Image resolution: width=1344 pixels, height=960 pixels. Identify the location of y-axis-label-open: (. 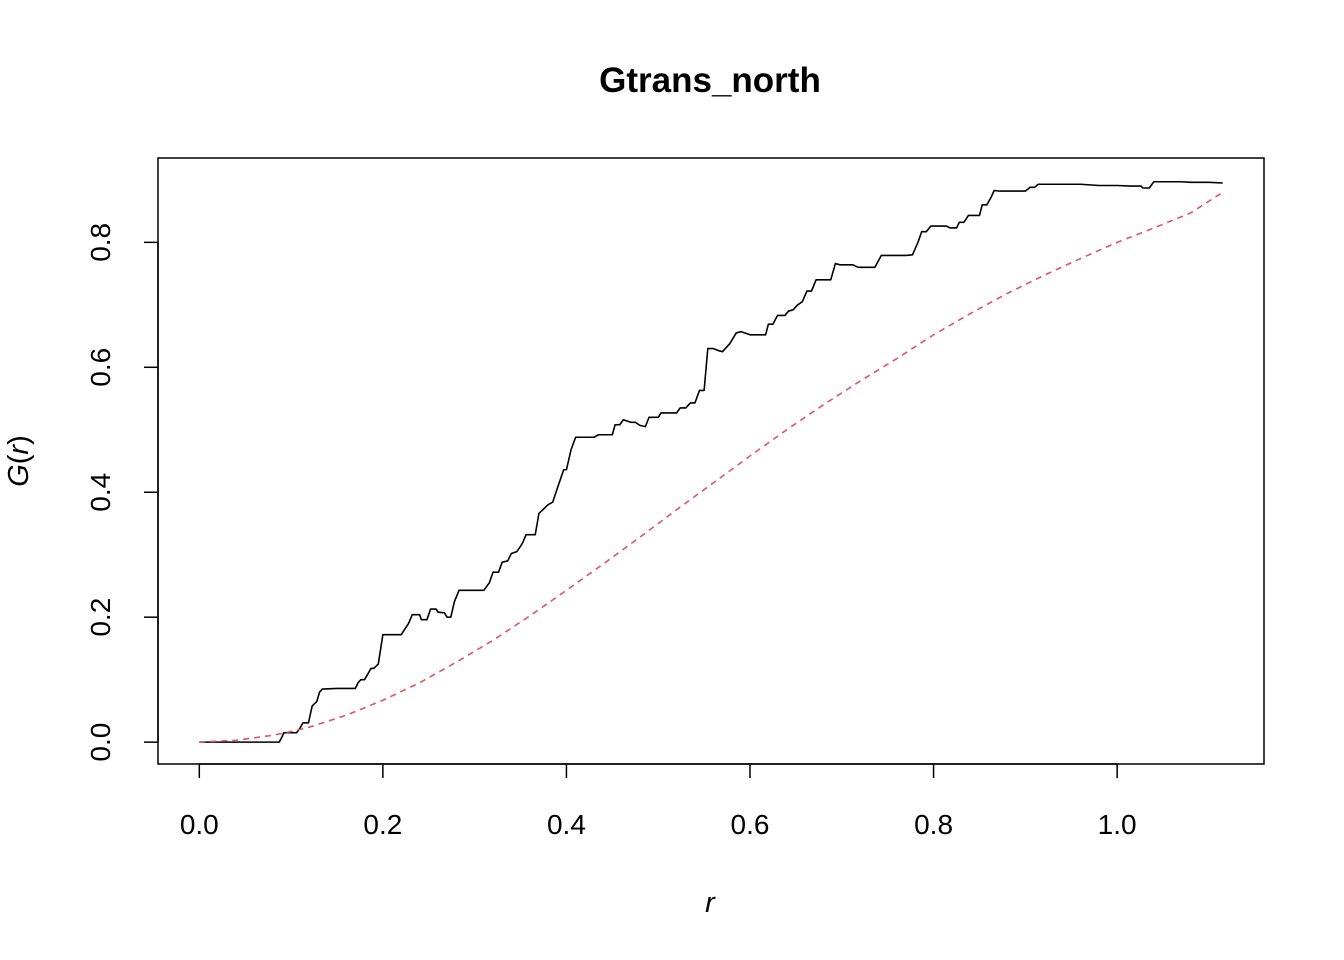
(19, 459).